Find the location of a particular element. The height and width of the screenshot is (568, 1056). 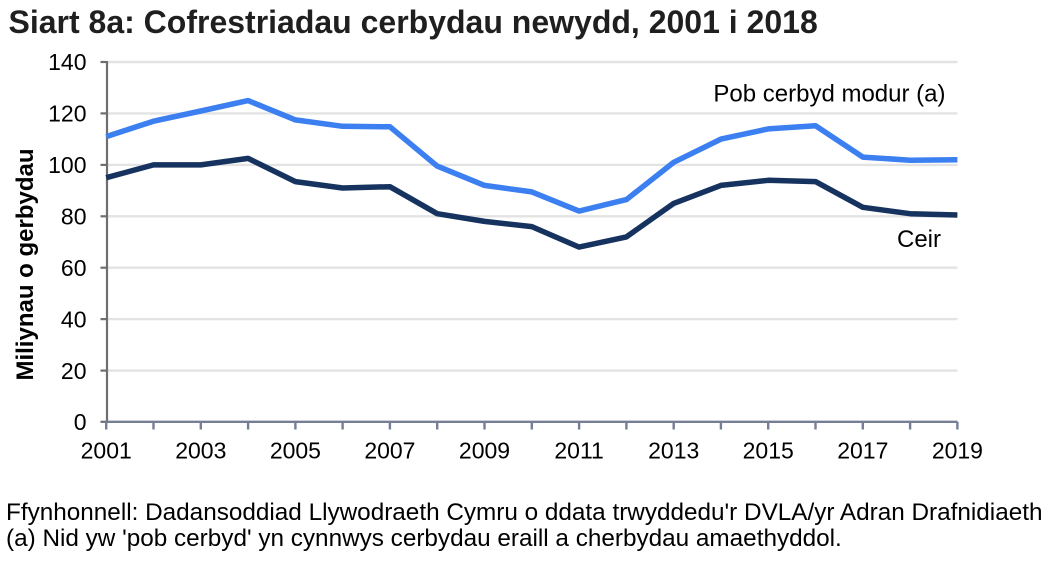

svg-text: 2005 is located at coordinates (295, 451).